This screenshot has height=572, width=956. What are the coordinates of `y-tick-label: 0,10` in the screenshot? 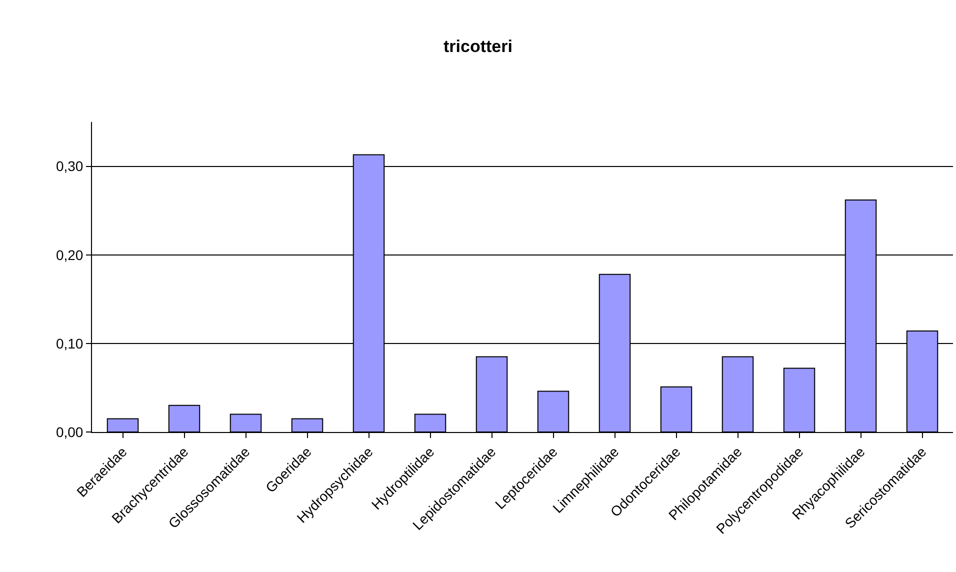 It's located at (70, 343).